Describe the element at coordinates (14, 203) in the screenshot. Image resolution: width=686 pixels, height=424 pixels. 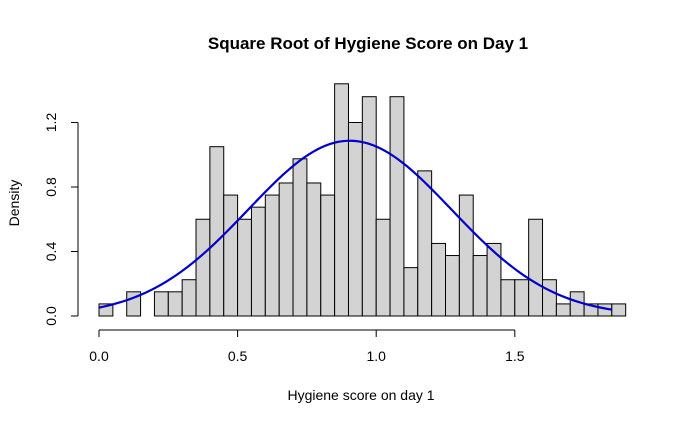
I see `y-axis-label: Density` at that location.